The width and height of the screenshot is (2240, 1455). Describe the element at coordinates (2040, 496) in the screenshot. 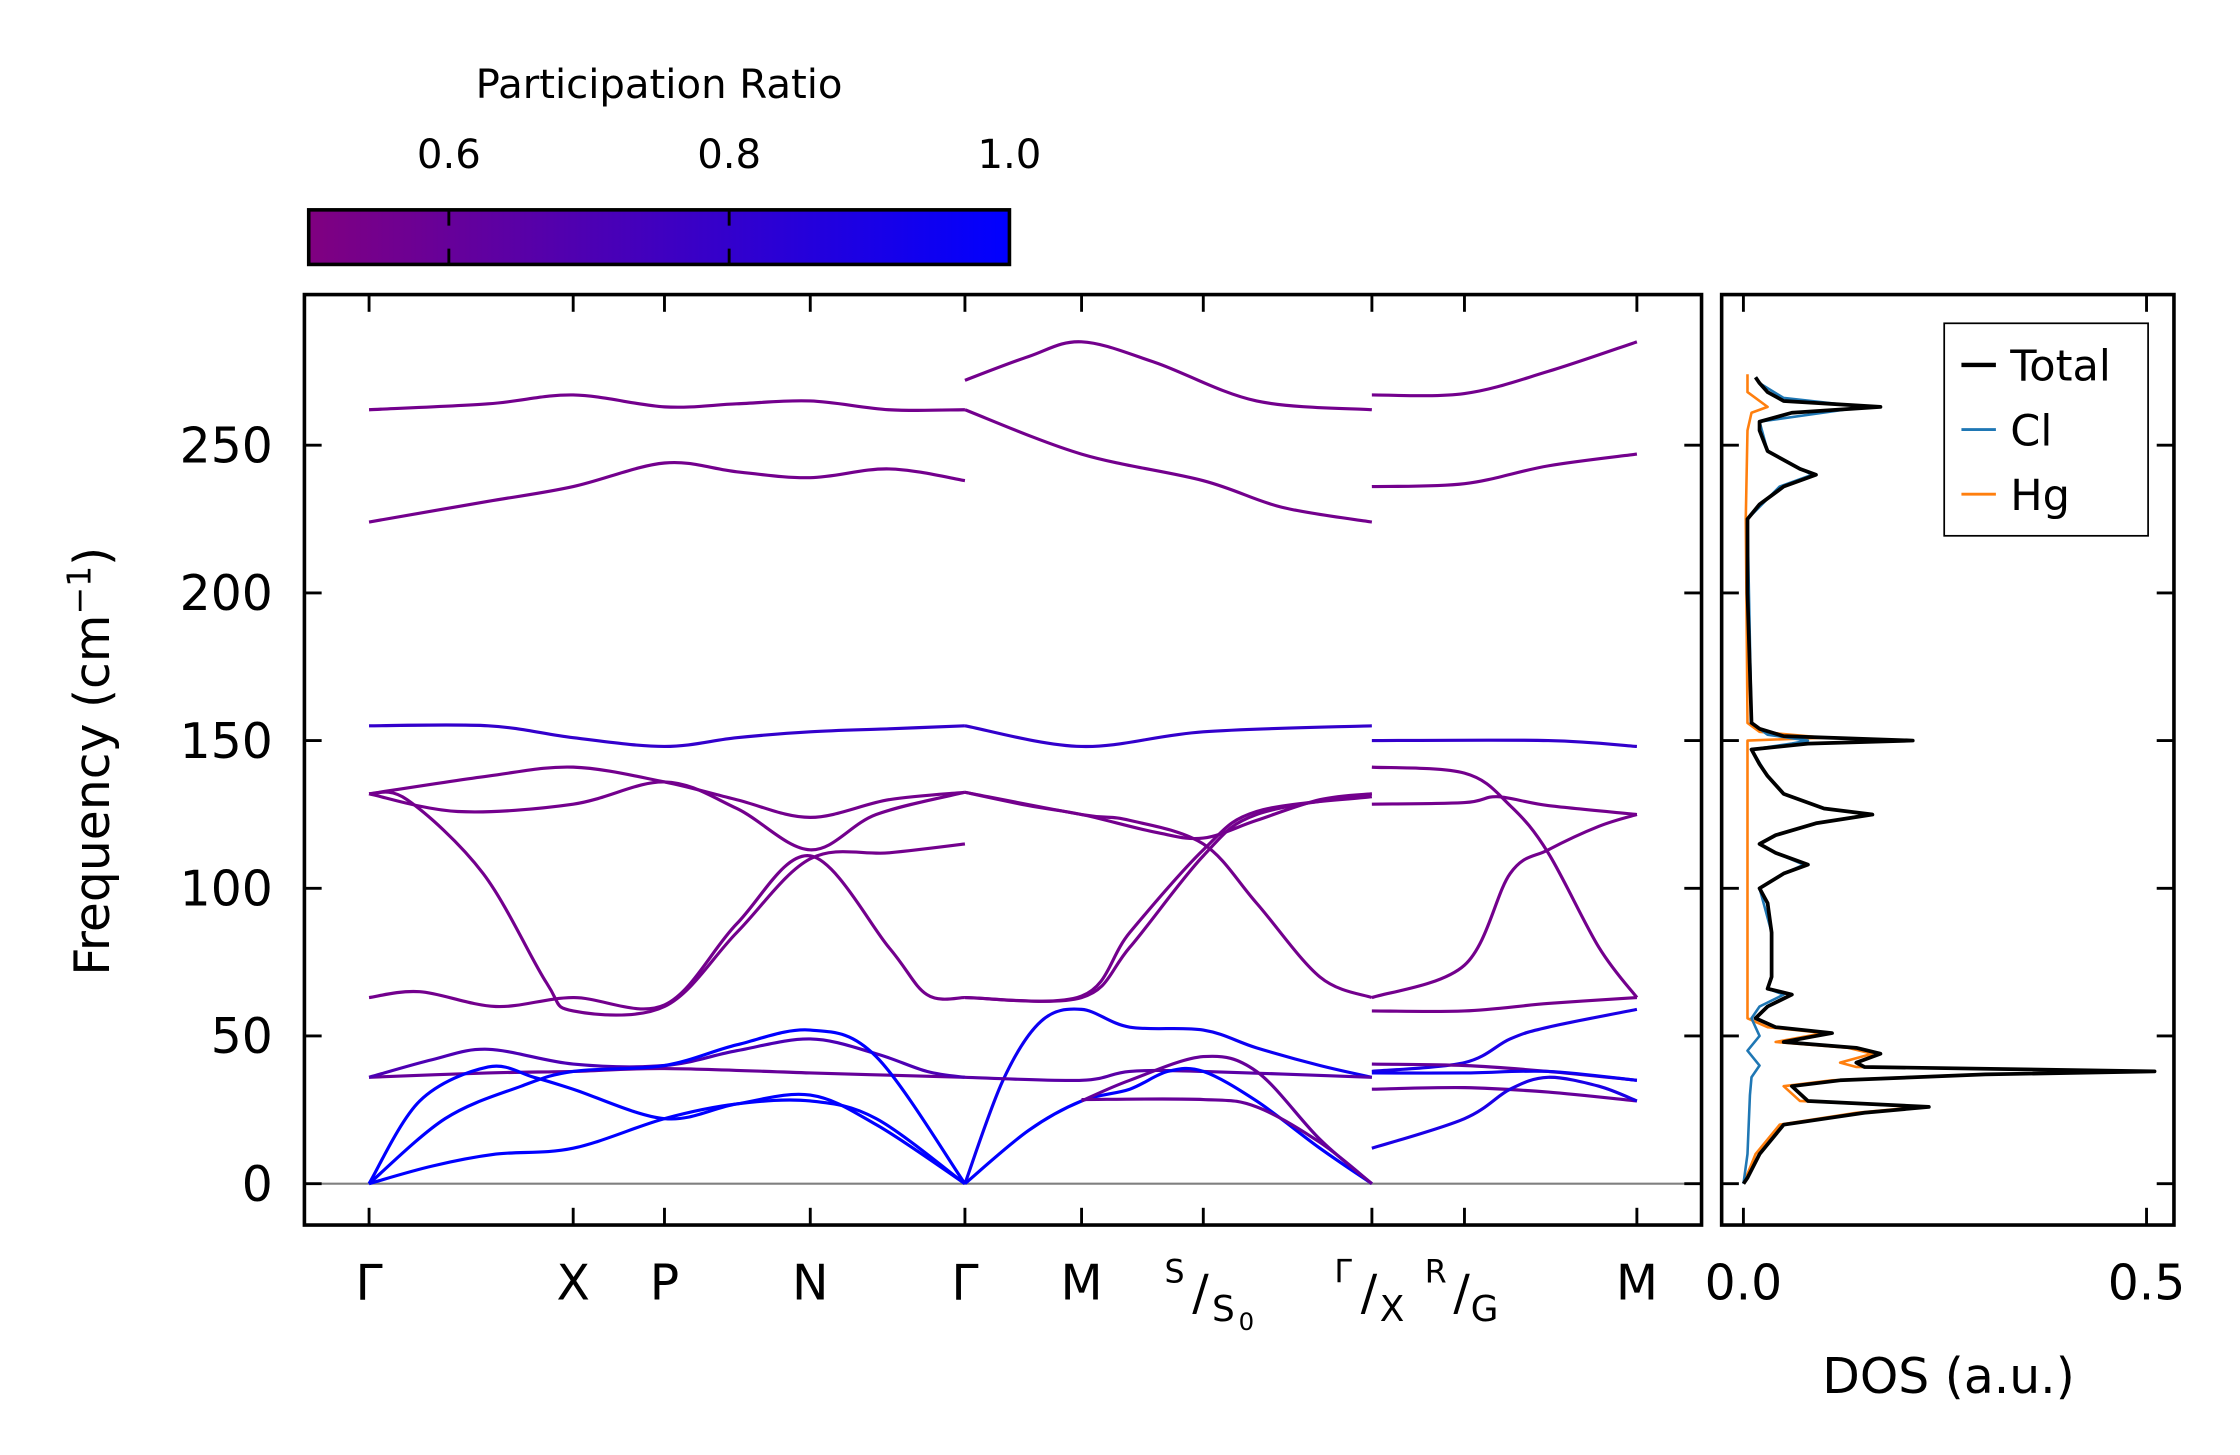

I see `legend-label-hg: Hg` at that location.